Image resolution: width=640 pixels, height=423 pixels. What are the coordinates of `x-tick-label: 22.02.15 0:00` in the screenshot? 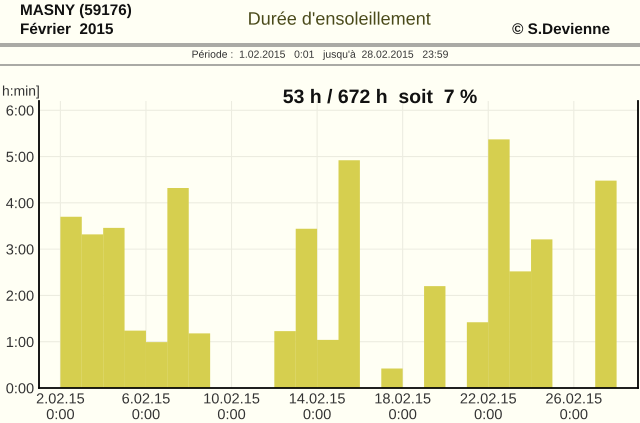 It's located at (488, 406).